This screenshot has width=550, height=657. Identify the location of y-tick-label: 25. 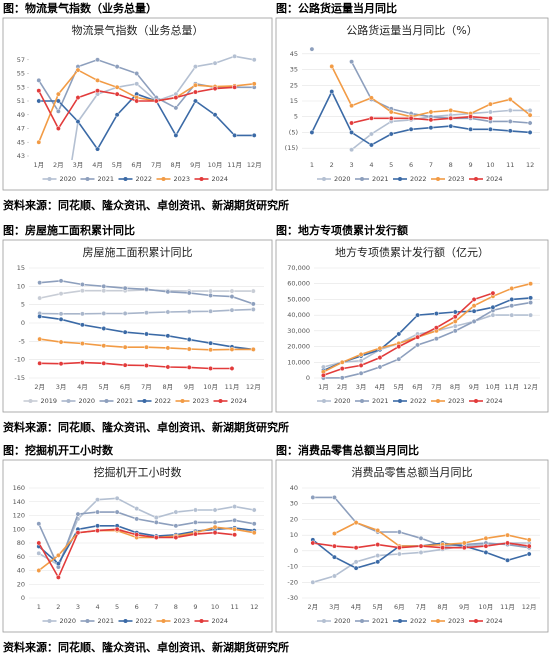
(294, 85).